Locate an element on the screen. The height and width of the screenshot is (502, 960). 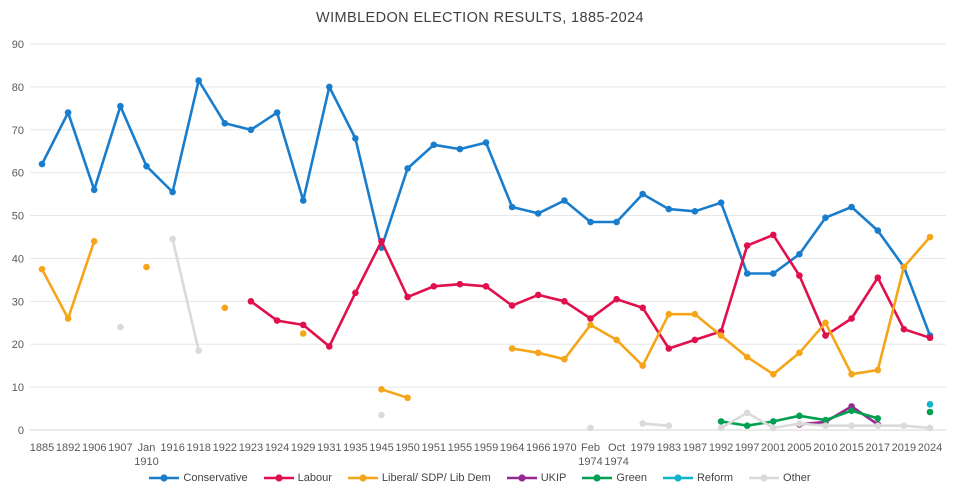
x-tick-label: 1979 is located at coordinates (642, 448).